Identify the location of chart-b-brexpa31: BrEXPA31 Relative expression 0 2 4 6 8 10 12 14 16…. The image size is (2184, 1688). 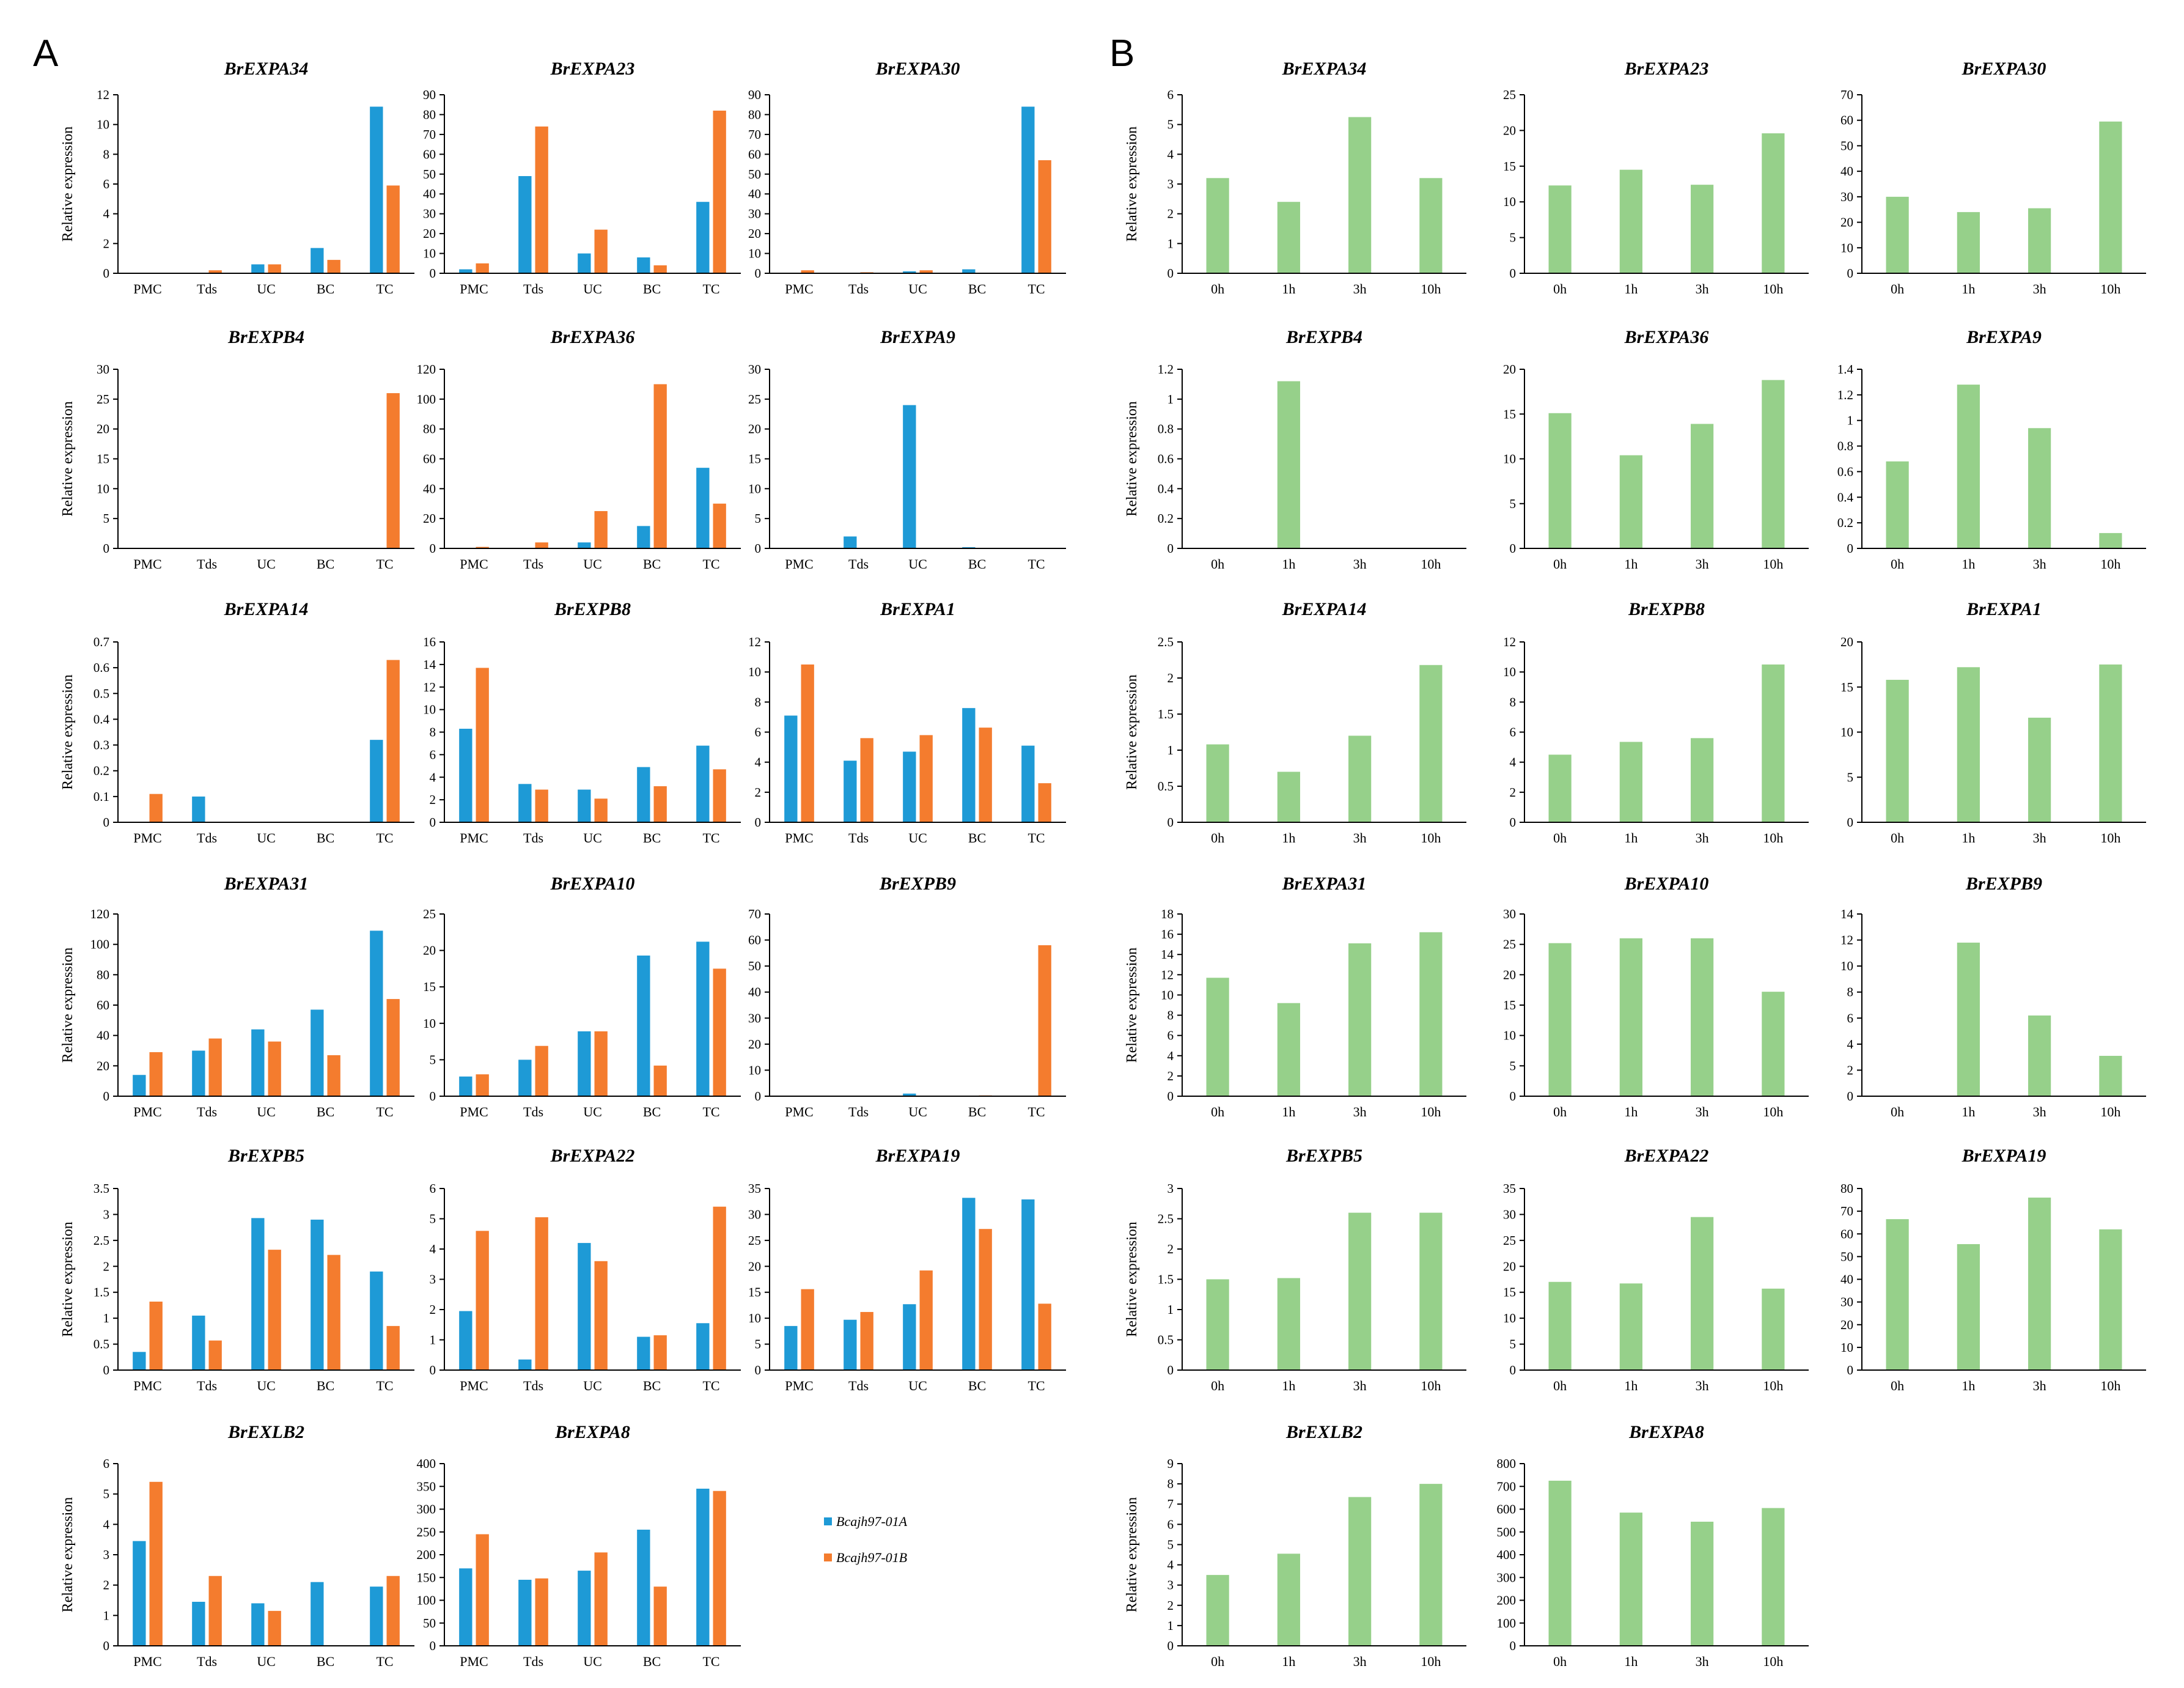
(1295, 996).